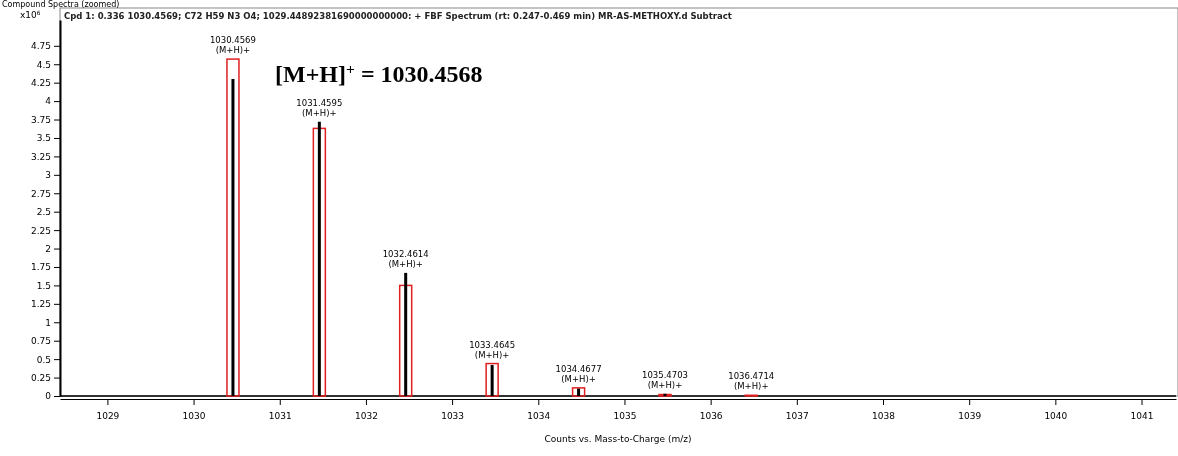 The image size is (1178, 456). Describe the element at coordinates (1142, 415) in the screenshot. I see `x-tick-label: 1041` at that location.